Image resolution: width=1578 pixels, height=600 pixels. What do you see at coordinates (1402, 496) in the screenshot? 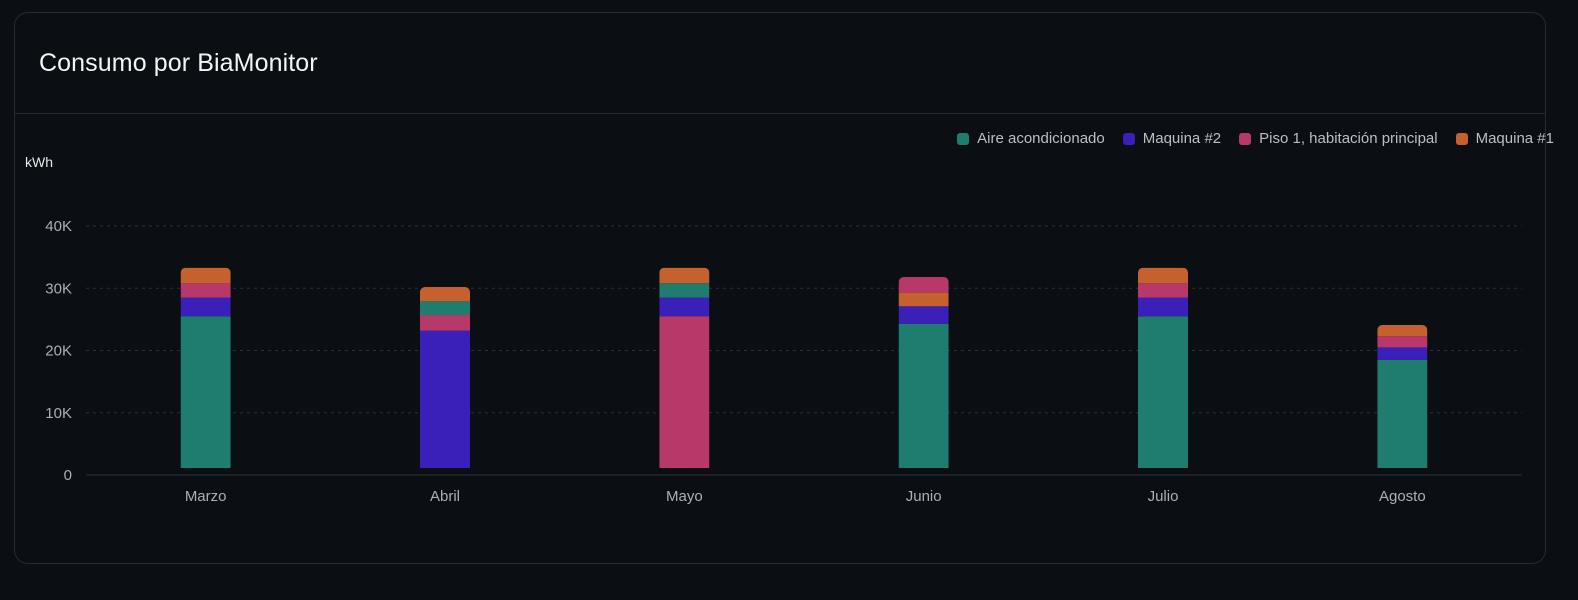
I see `x-tick-label: Agosto` at bounding box center [1402, 496].